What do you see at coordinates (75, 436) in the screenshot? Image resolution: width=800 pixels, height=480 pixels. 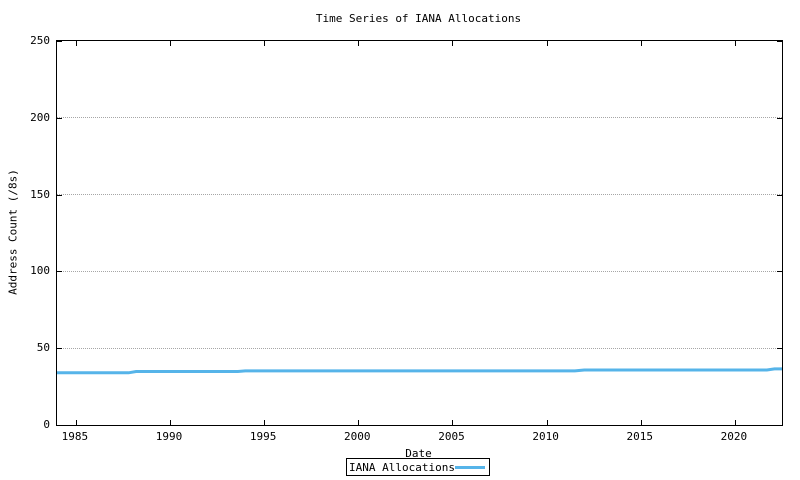 I see `x-tick-label: 1985` at bounding box center [75, 436].